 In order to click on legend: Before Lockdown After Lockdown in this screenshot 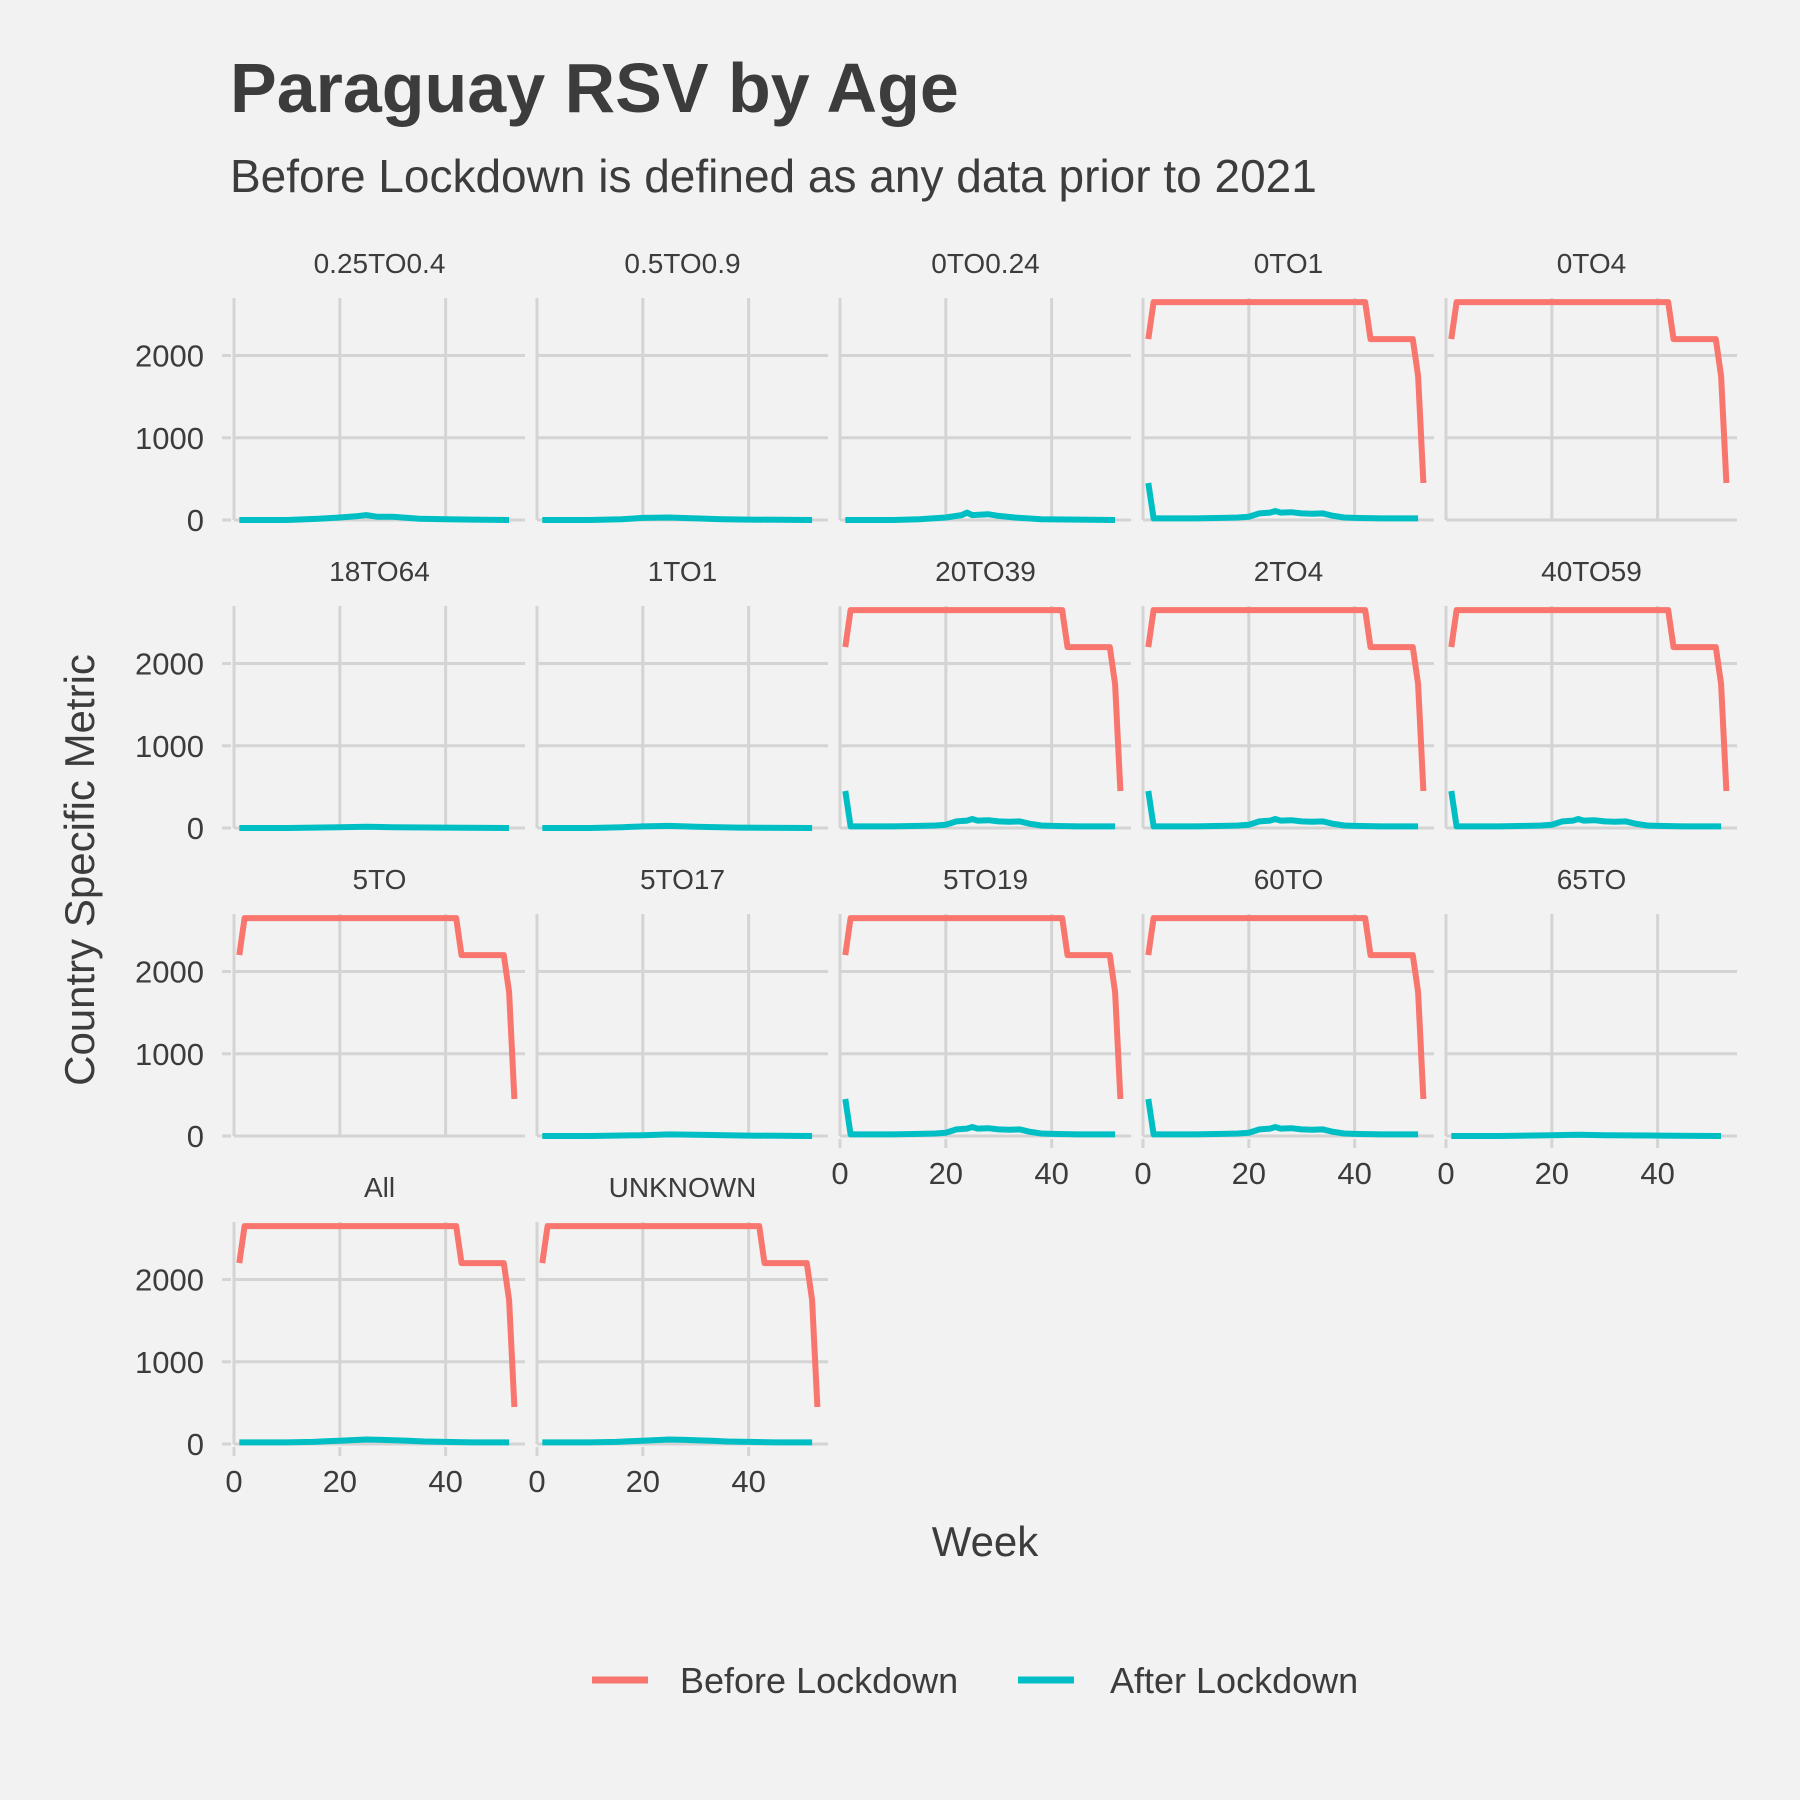, I will do `click(975, 1680)`.